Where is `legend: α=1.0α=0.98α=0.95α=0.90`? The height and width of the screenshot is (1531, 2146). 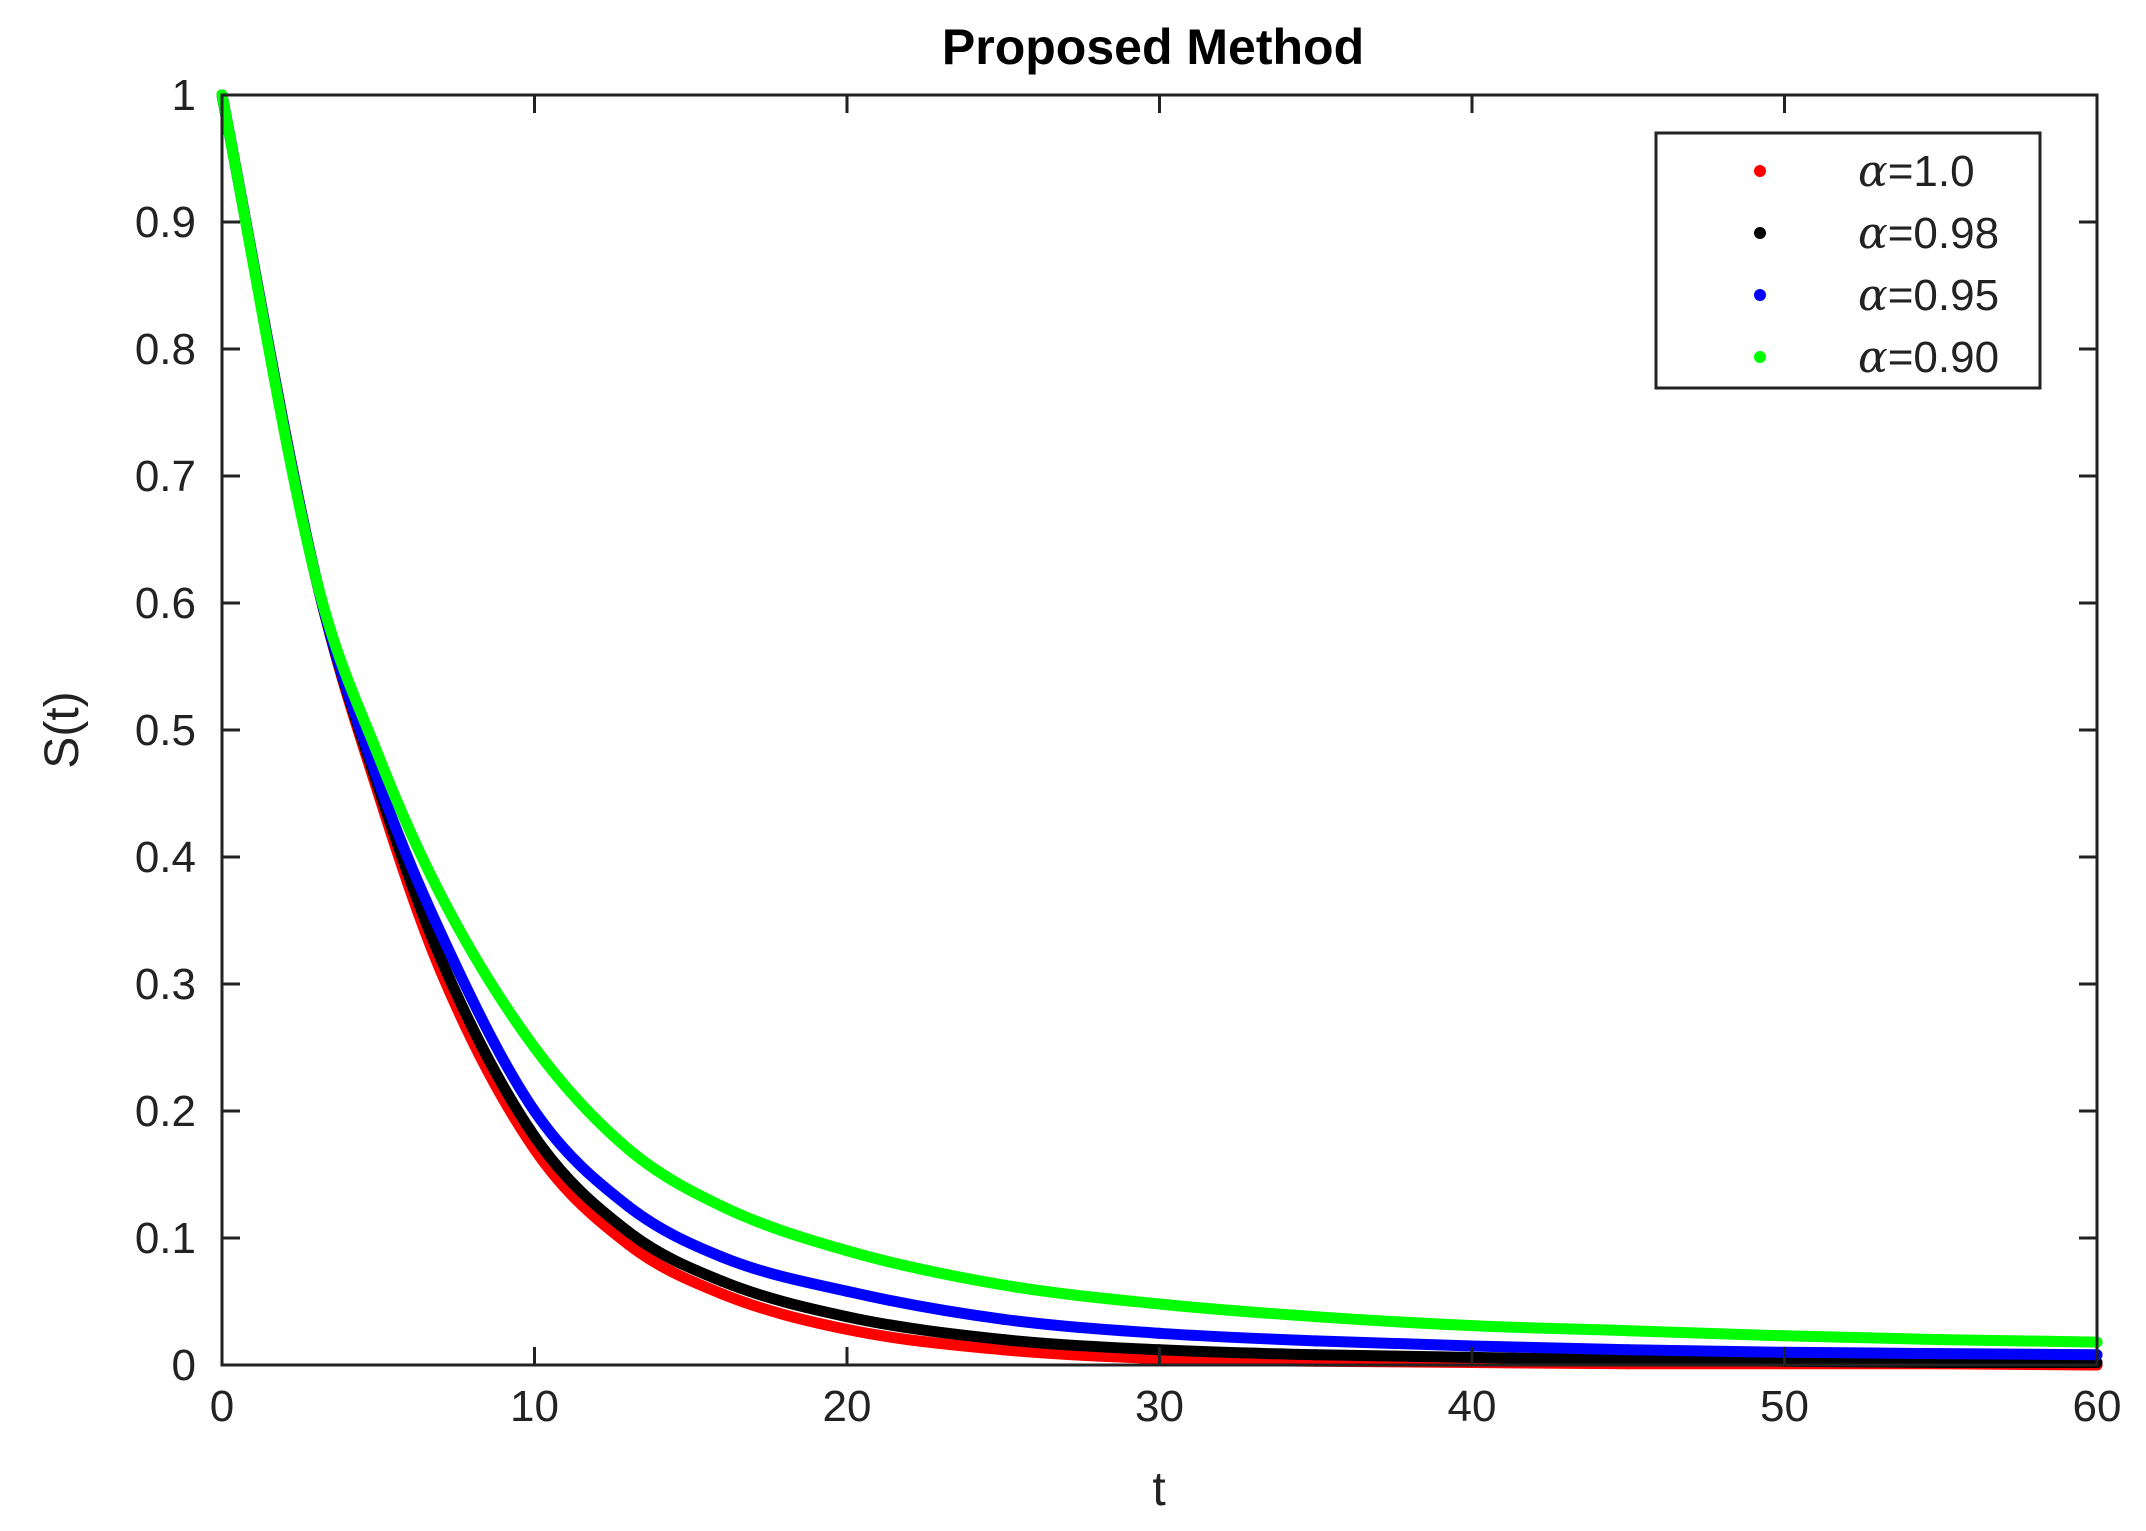 legend: α=1.0α=0.98α=0.95α=0.90 is located at coordinates (1848, 260).